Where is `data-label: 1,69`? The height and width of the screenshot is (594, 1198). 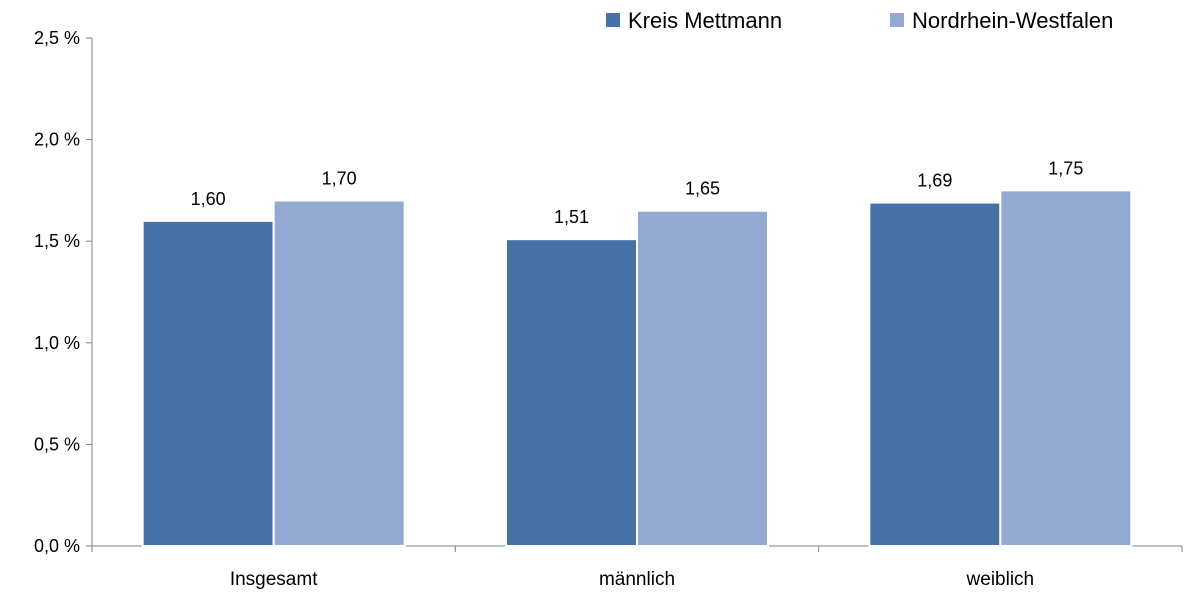 data-label: 1,69 is located at coordinates (934, 181).